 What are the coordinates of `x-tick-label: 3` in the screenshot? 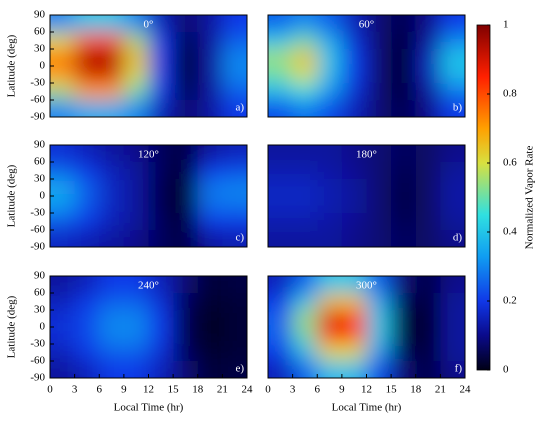 It's located at (293, 390).